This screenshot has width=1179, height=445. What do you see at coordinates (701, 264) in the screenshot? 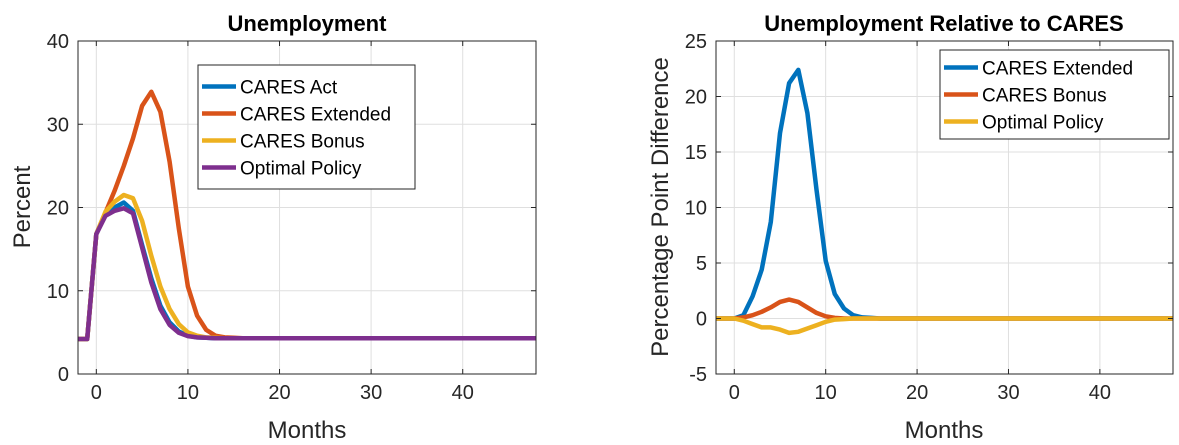
I see `y-tick-label: 5` at bounding box center [701, 264].